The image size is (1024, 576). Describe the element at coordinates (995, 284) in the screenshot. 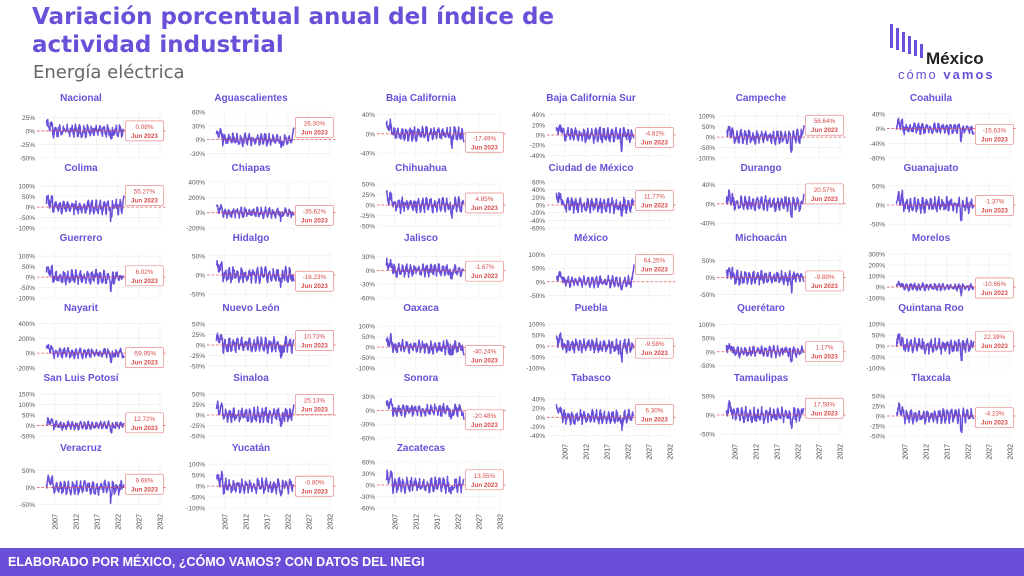

I see `last-value: -10.66%` at that location.